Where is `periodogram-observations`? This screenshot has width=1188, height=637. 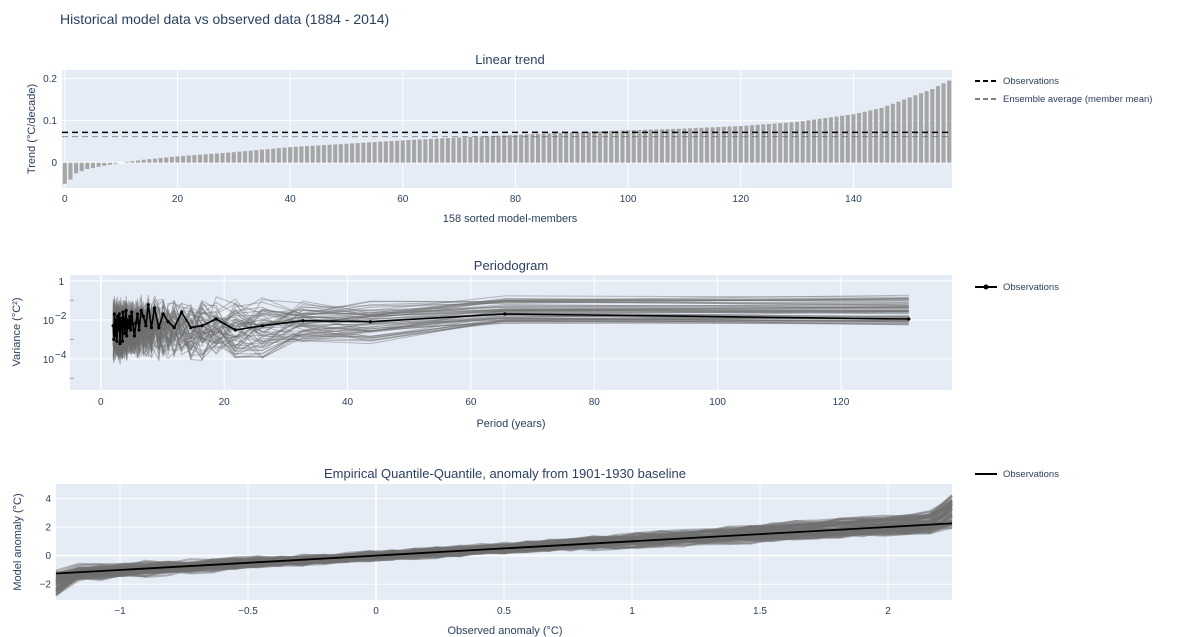 periodogram-observations is located at coordinates (511, 324).